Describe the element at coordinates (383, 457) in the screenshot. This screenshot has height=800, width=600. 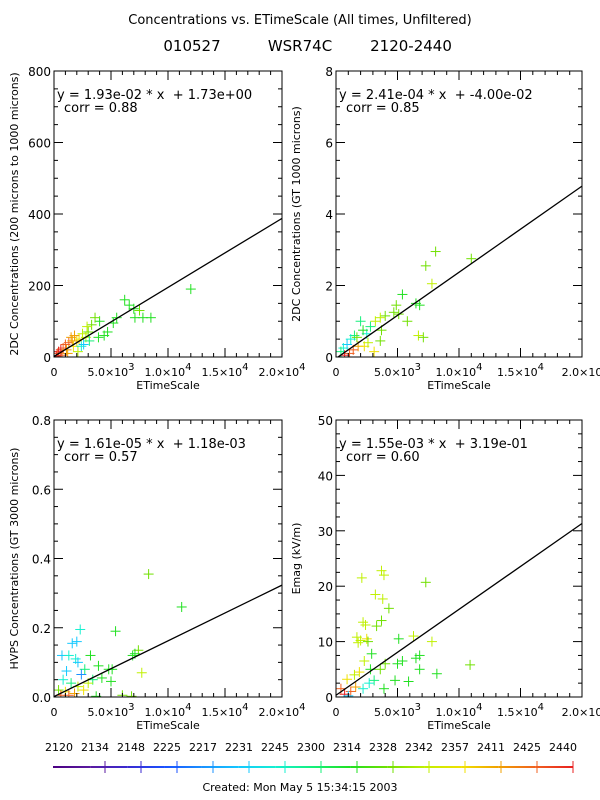
I see `fit-correlation: corr = 0.60` at that location.